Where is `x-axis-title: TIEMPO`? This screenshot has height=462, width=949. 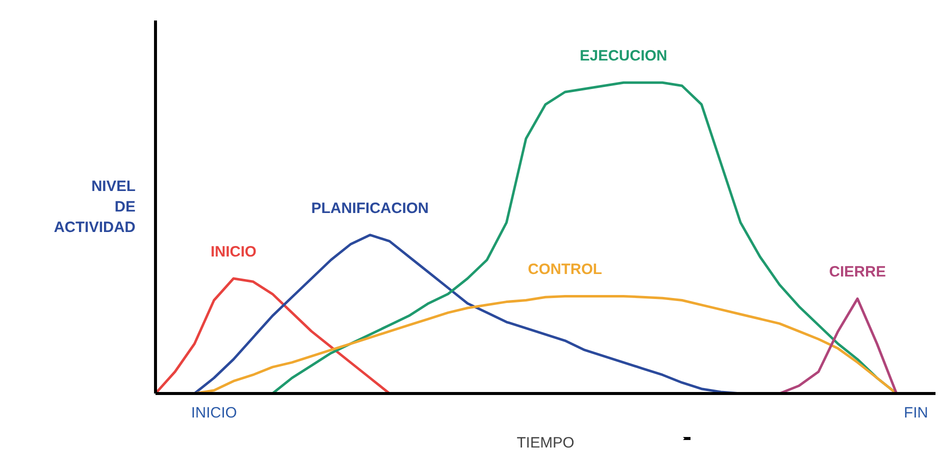
x-axis-title: TIEMPO is located at coordinates (545, 443).